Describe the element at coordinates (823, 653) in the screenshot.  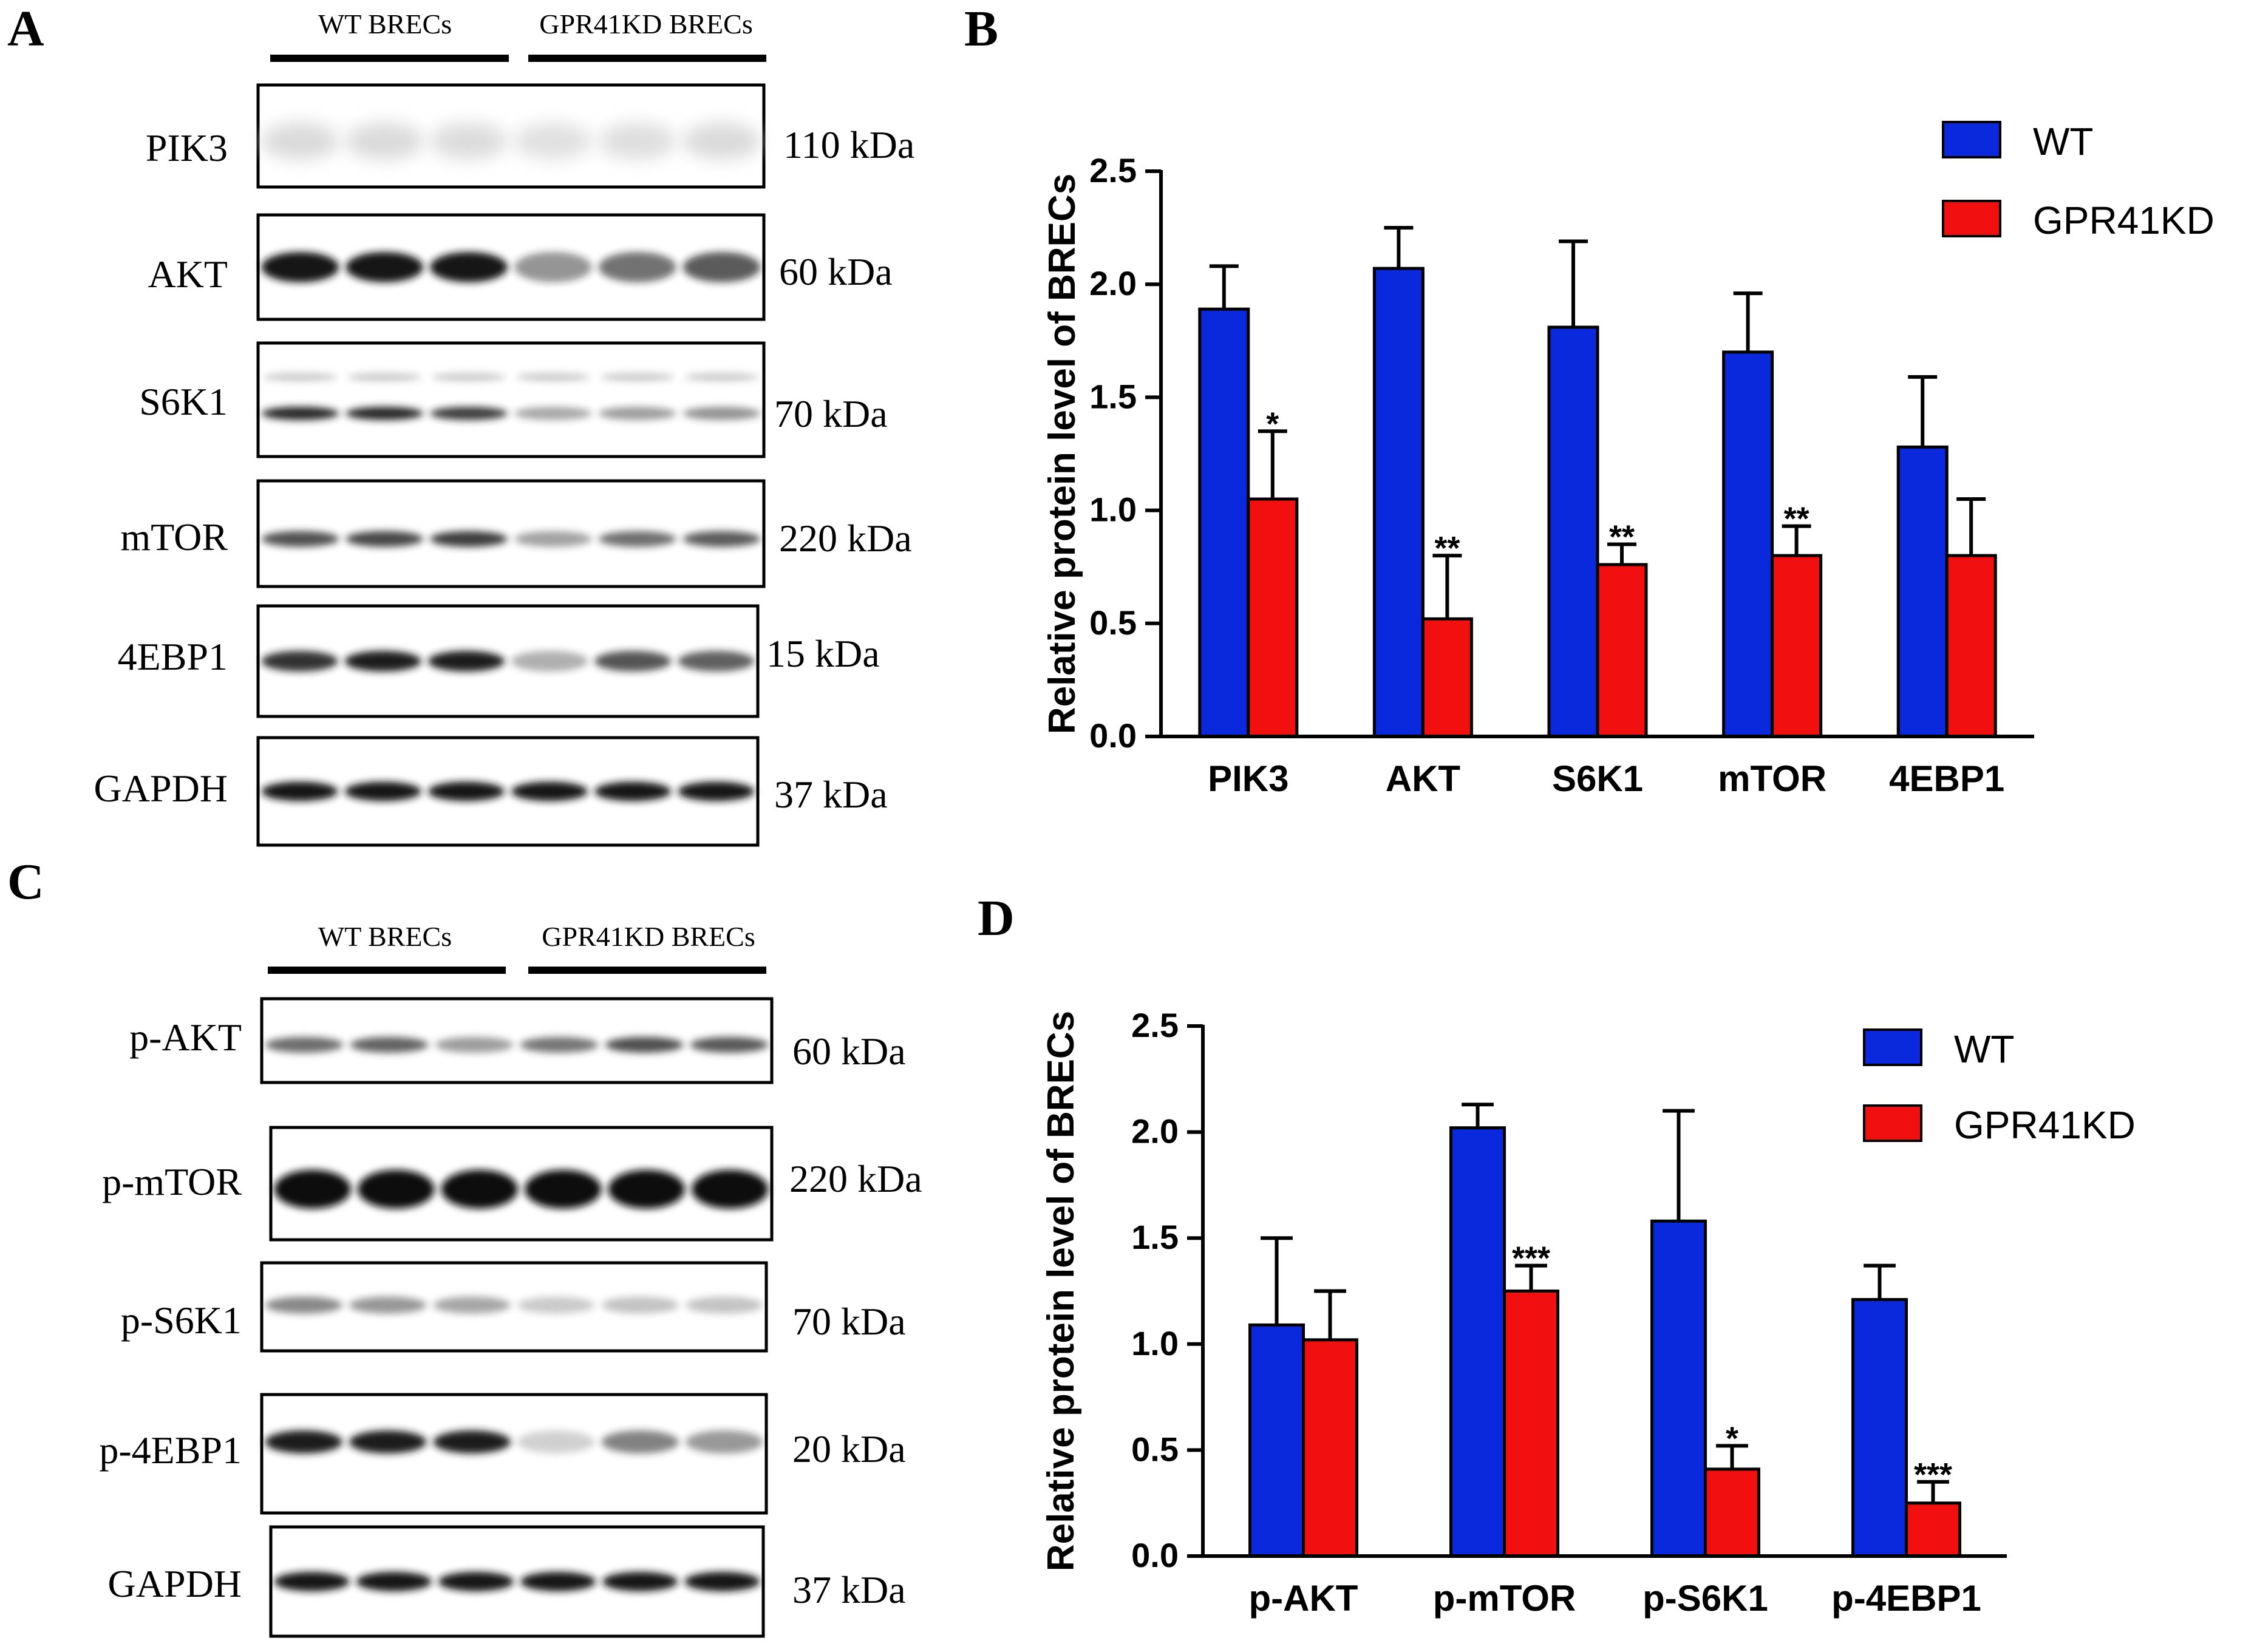
I see `blot-kda: 15 kDa` at that location.